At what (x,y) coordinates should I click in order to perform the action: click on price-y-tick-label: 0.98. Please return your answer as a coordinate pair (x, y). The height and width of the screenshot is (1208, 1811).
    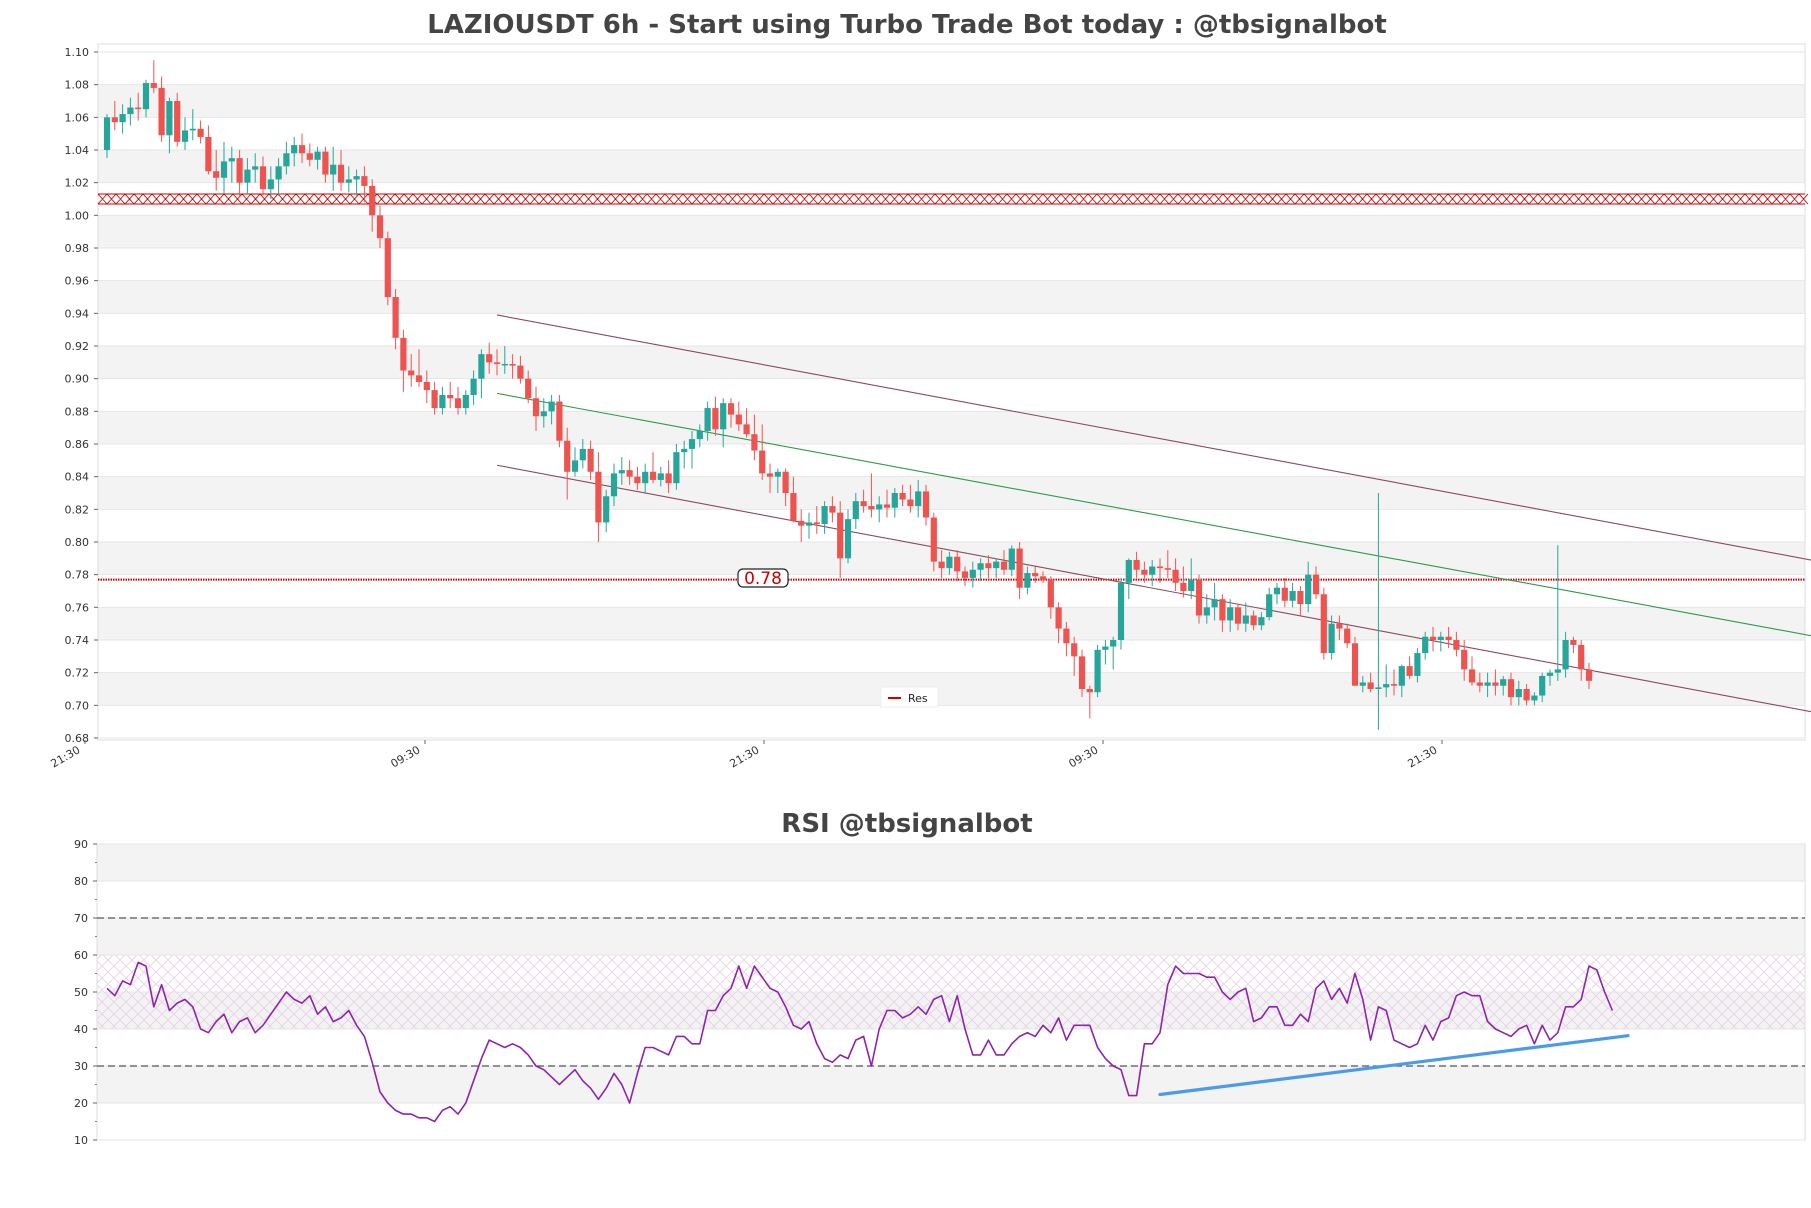
    Looking at the image, I should click on (77, 248).